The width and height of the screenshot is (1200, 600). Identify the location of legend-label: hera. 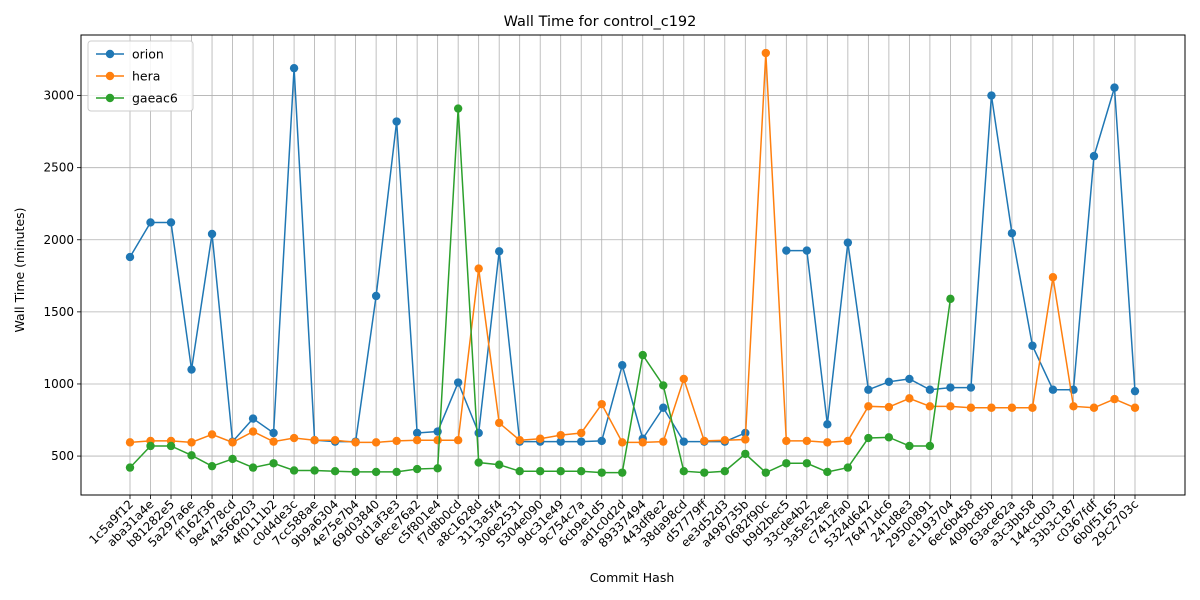
(146, 76).